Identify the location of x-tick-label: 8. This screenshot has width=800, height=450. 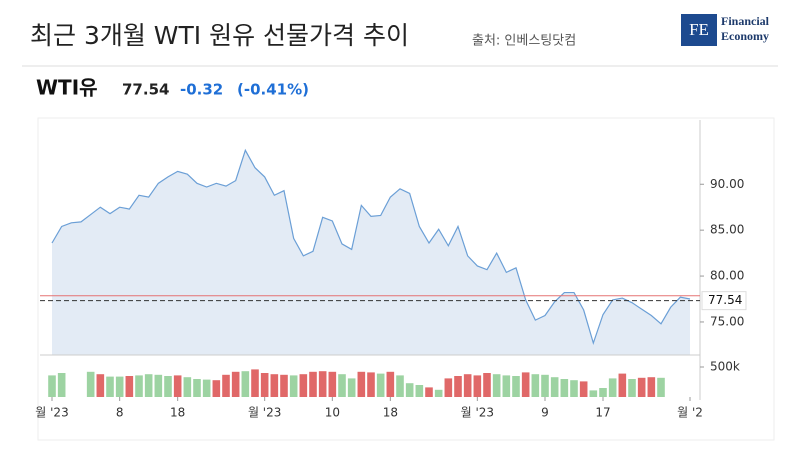
(120, 413).